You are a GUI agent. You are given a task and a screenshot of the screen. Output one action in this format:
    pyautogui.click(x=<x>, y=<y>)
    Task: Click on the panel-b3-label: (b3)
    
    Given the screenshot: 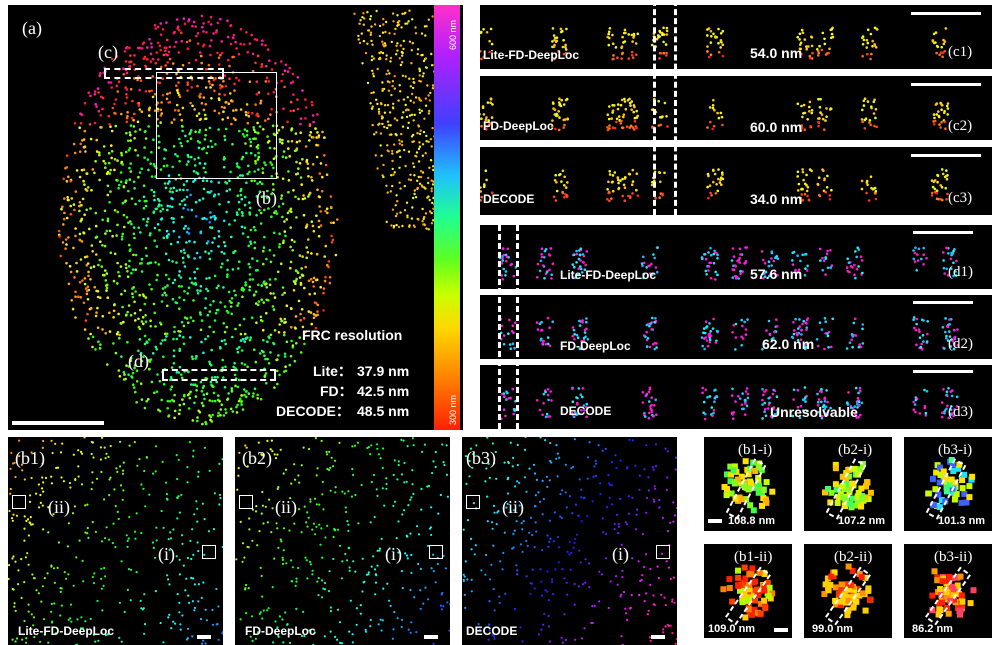 What is the action you would take?
    pyautogui.click(x=481, y=458)
    